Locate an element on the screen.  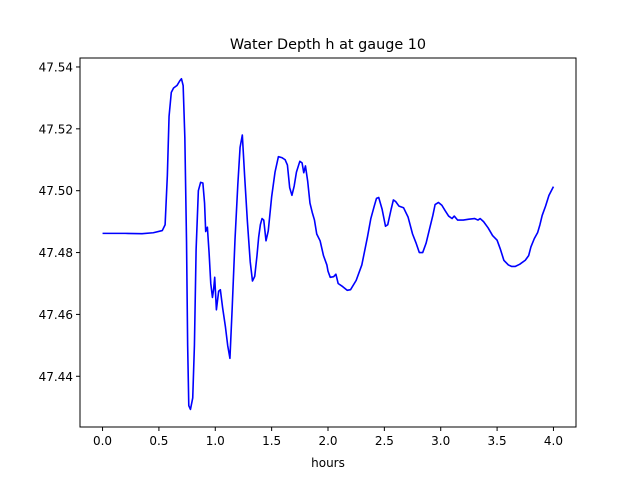
y-axis-ticks: 47.44 47.46 47.48 47.50 47.52 47.54 is located at coordinates (59, 222).